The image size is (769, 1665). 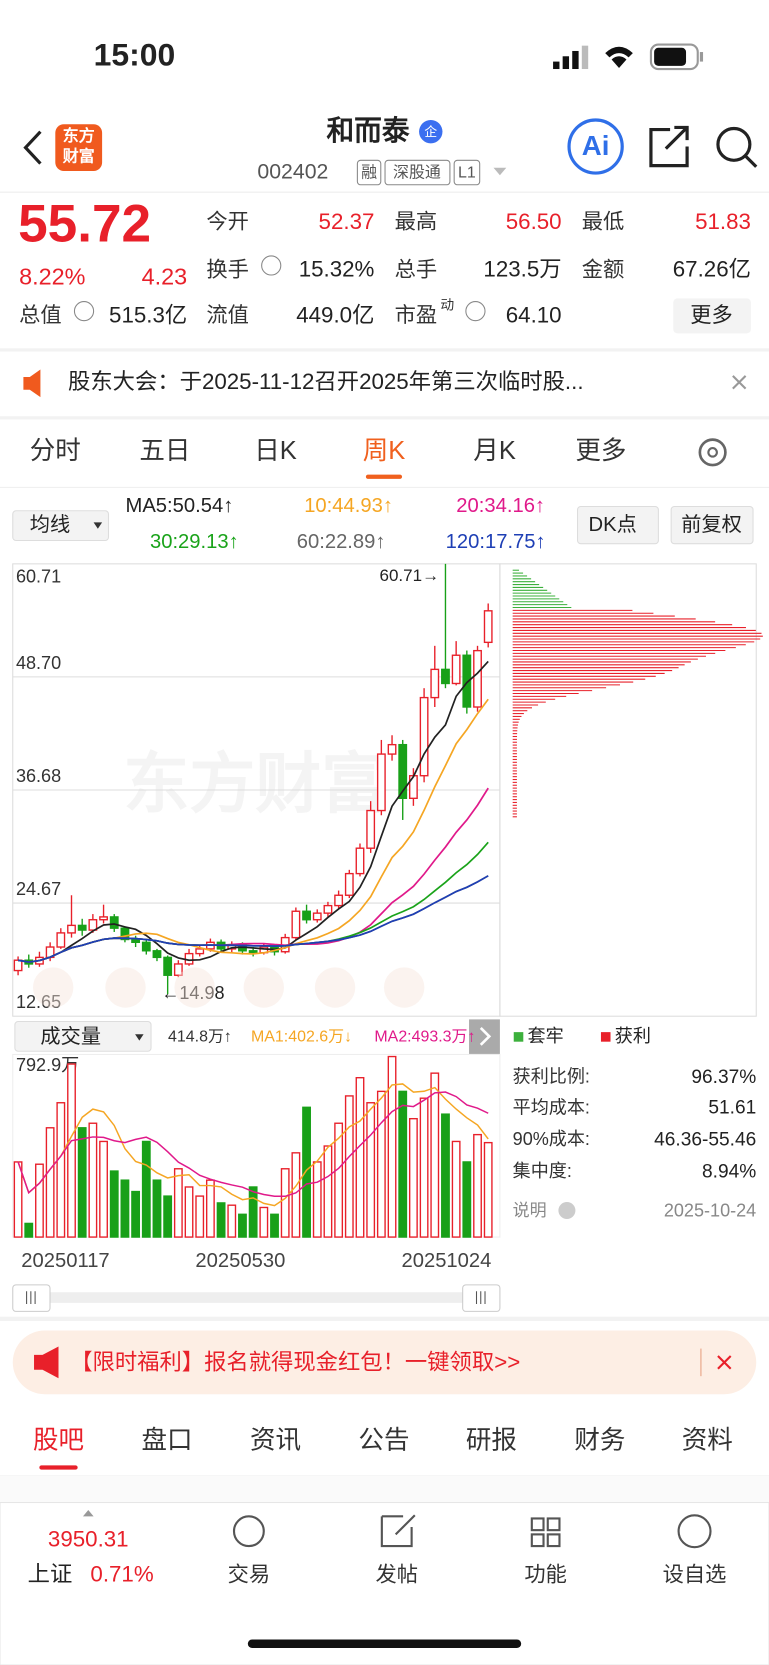 What do you see at coordinates (534, 314) in the screenshot?
I see `field-value: 64.10` at bounding box center [534, 314].